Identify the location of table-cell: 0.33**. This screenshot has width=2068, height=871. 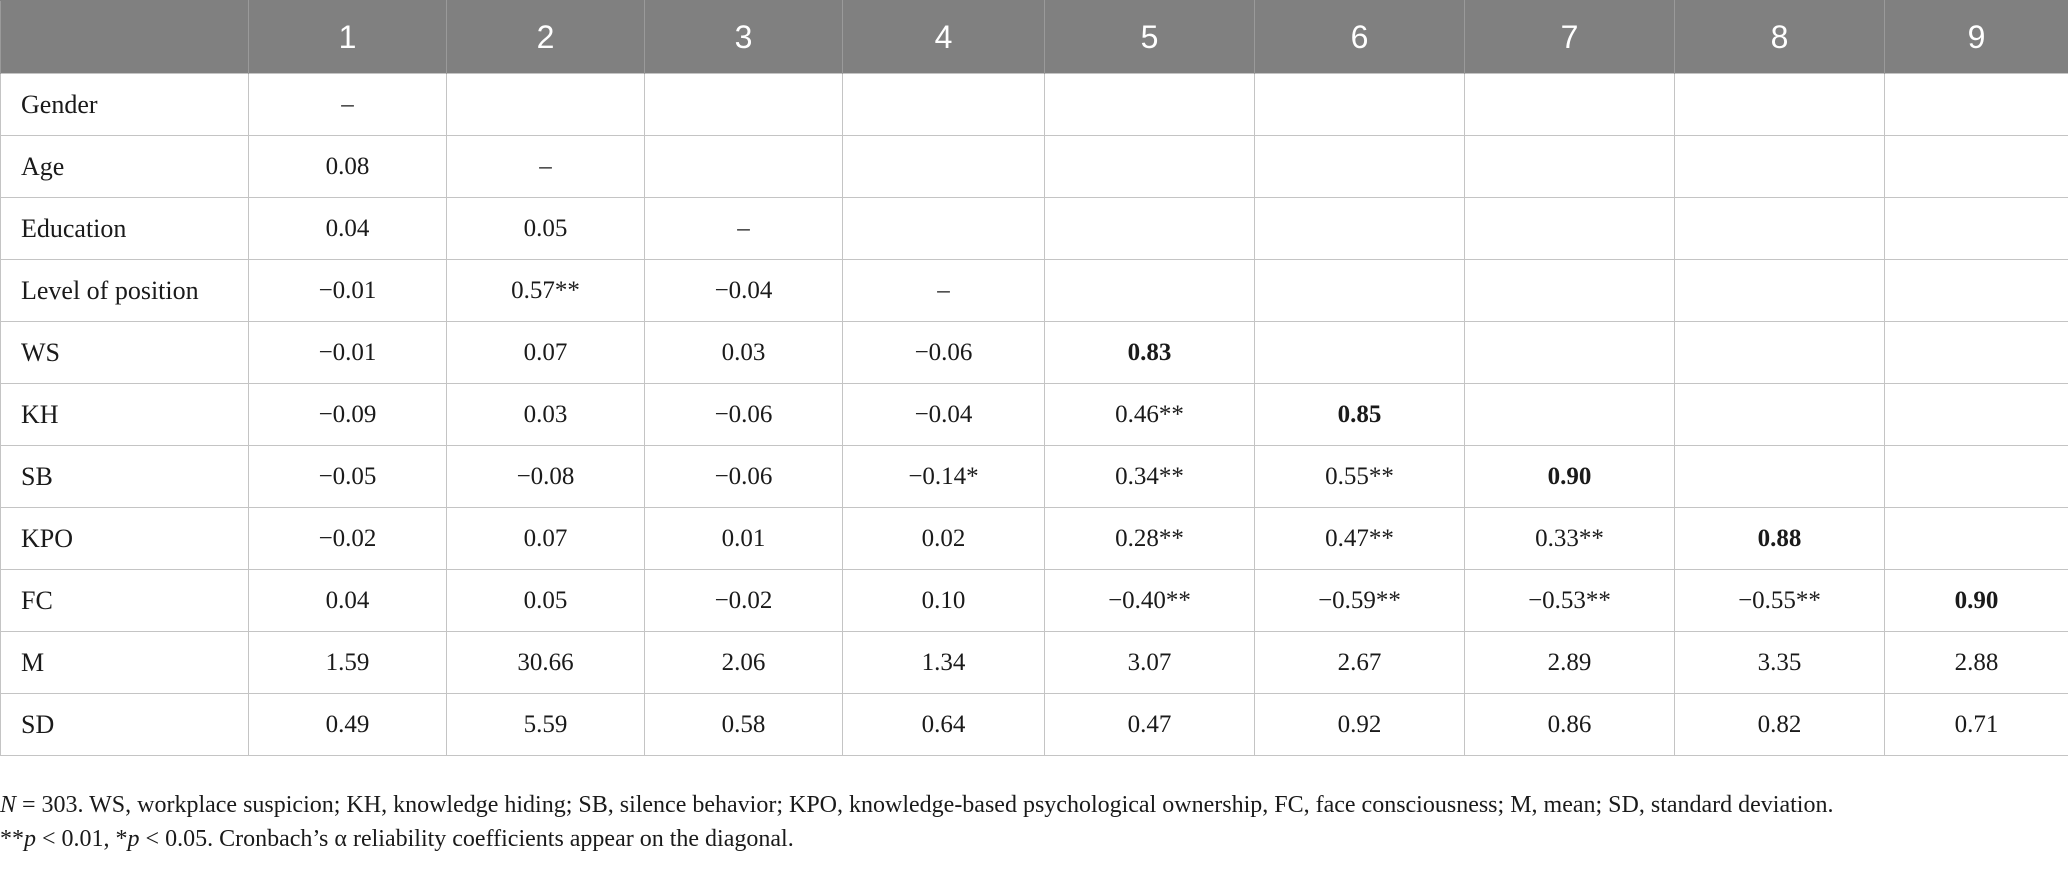
(1569, 538).